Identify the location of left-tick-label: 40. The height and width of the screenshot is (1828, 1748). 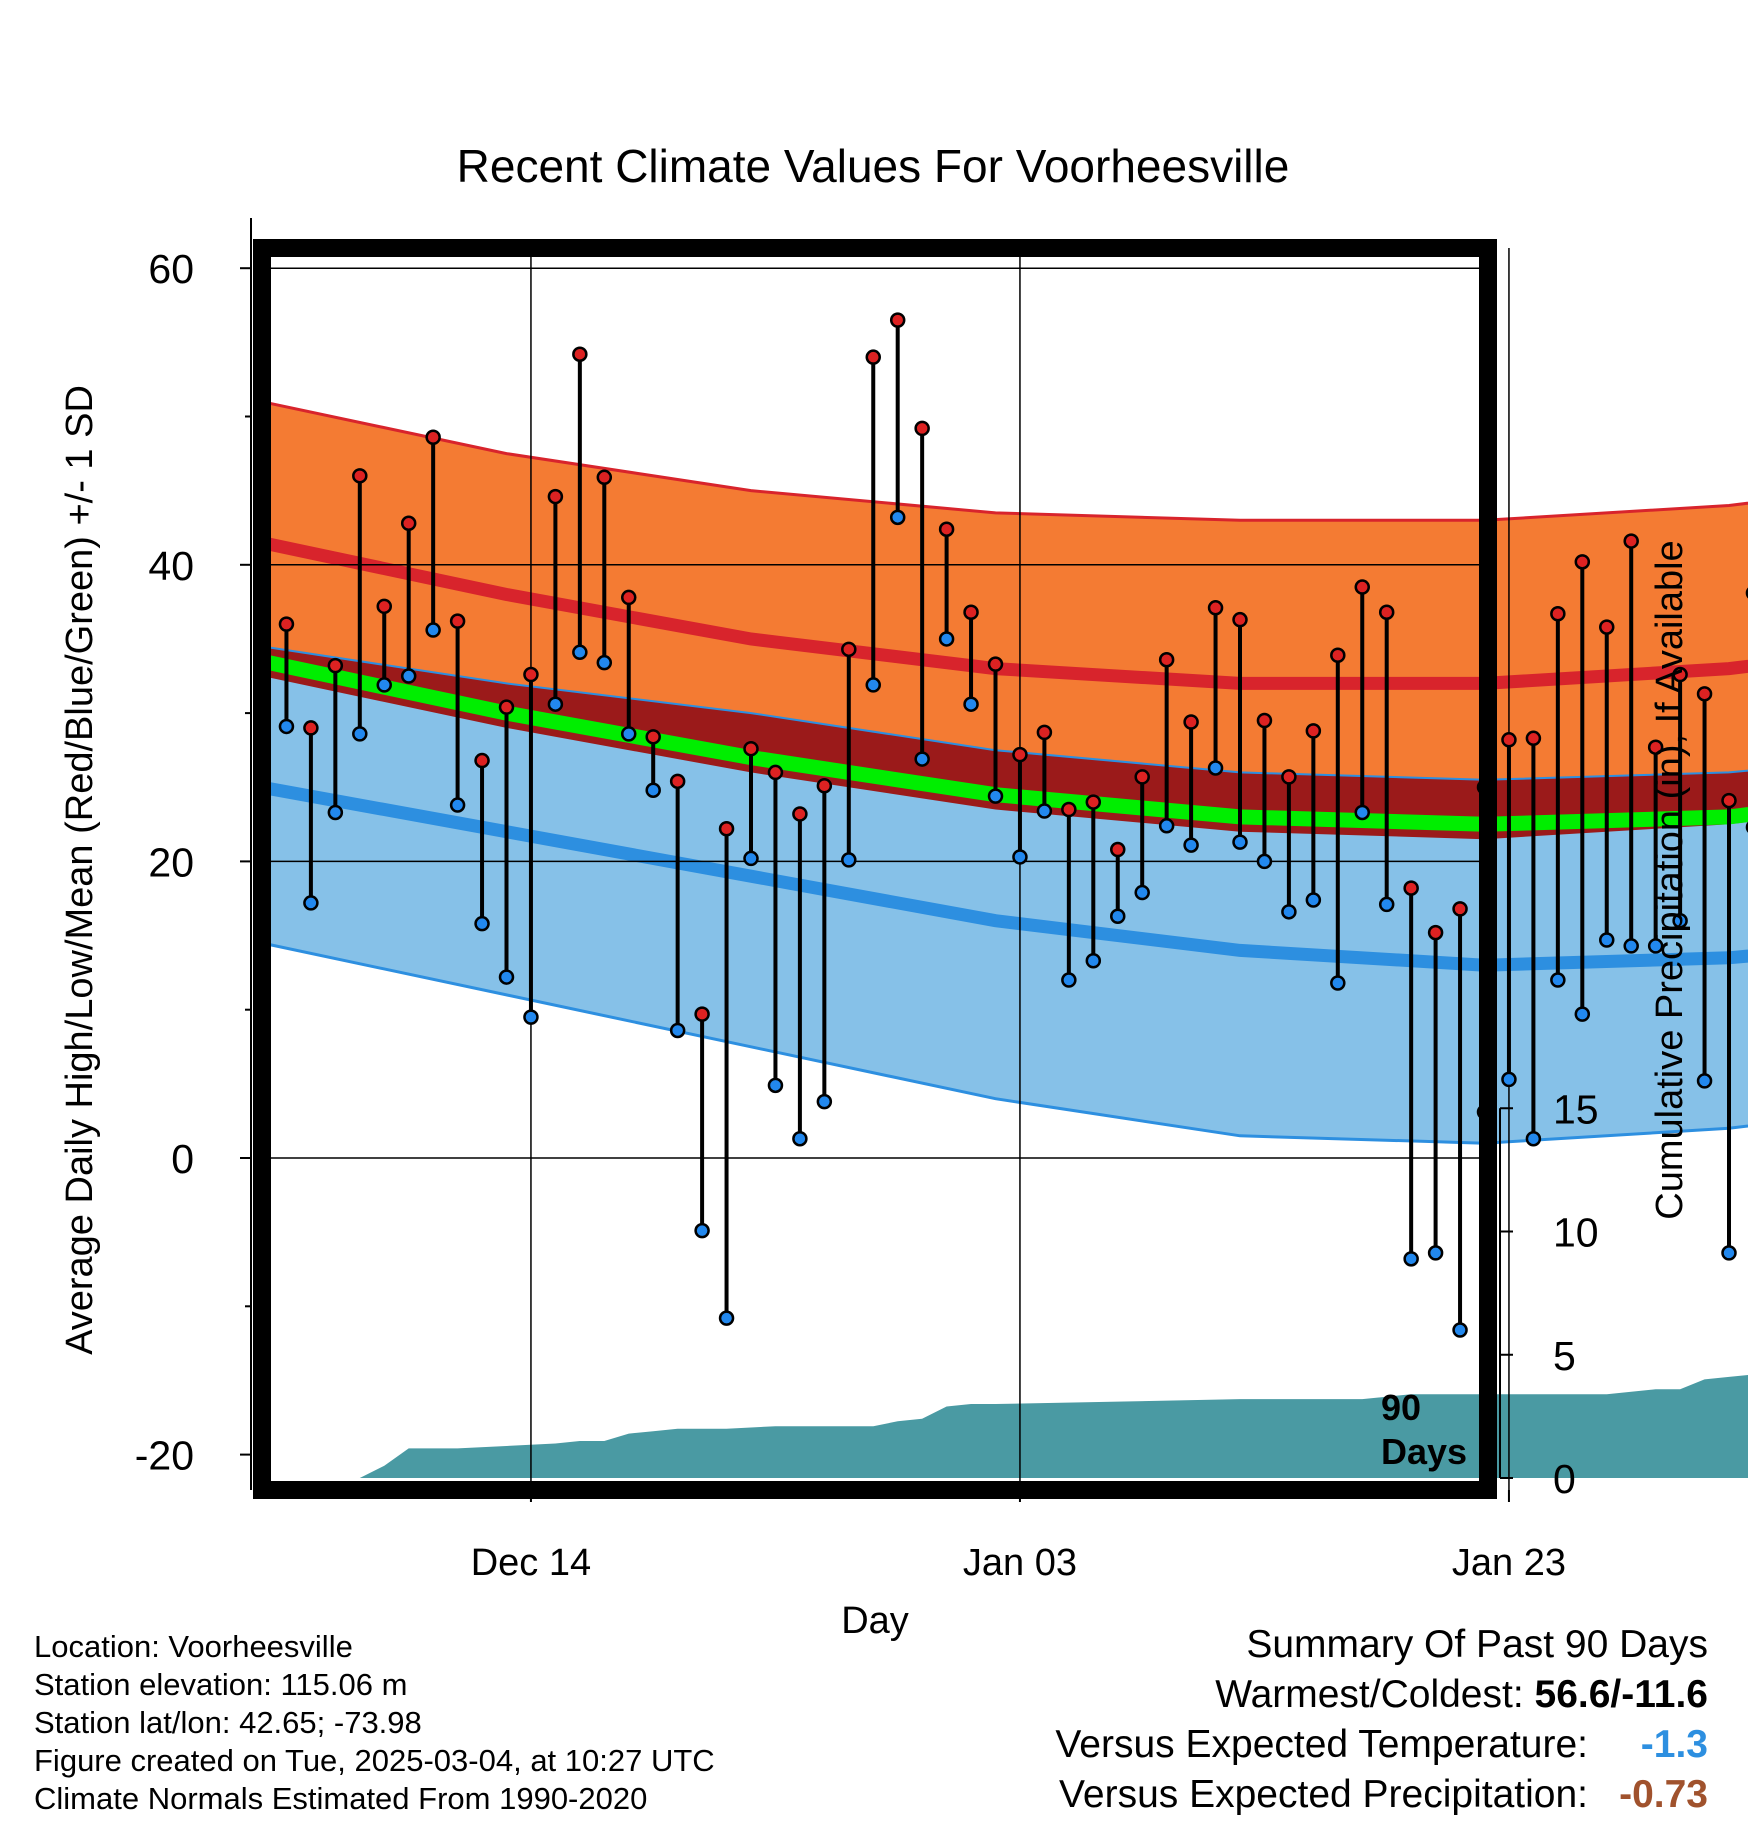
(171, 566).